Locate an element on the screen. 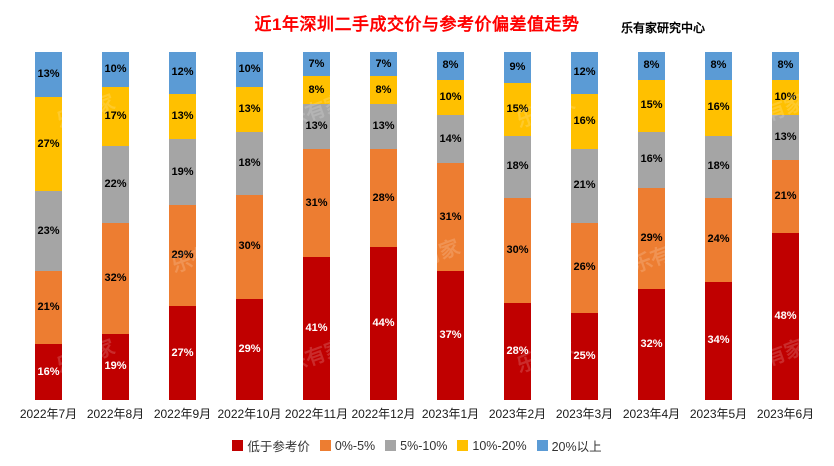  bar-segment-label: 23% is located at coordinates (48, 230).